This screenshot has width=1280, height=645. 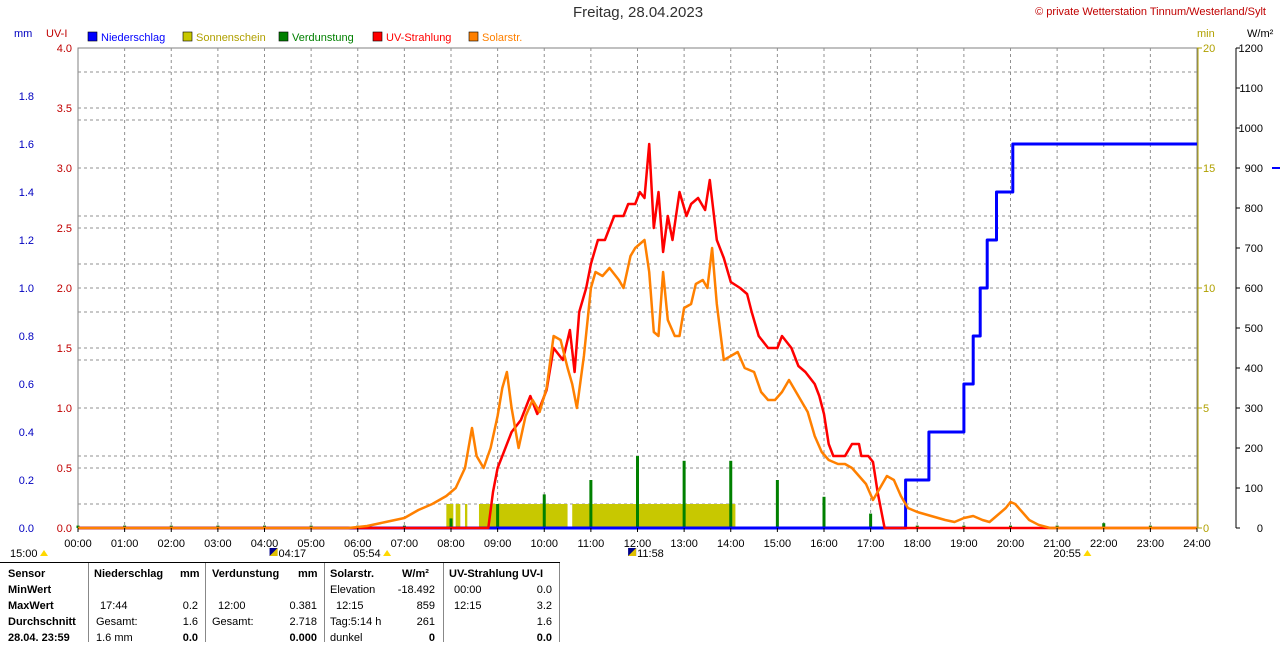 I want to click on sun-triangle-icon, so click(x=387, y=553).